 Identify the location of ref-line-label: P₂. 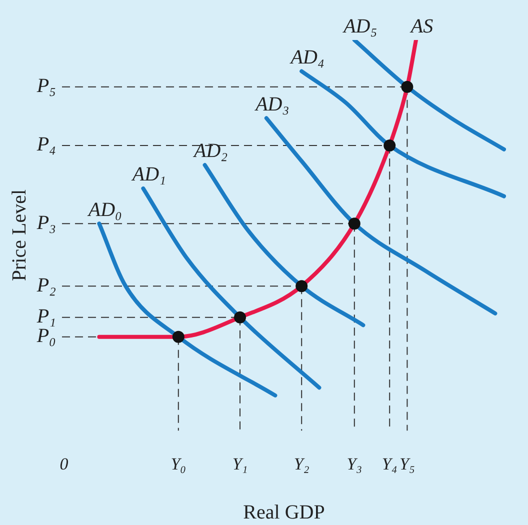
(46, 285).